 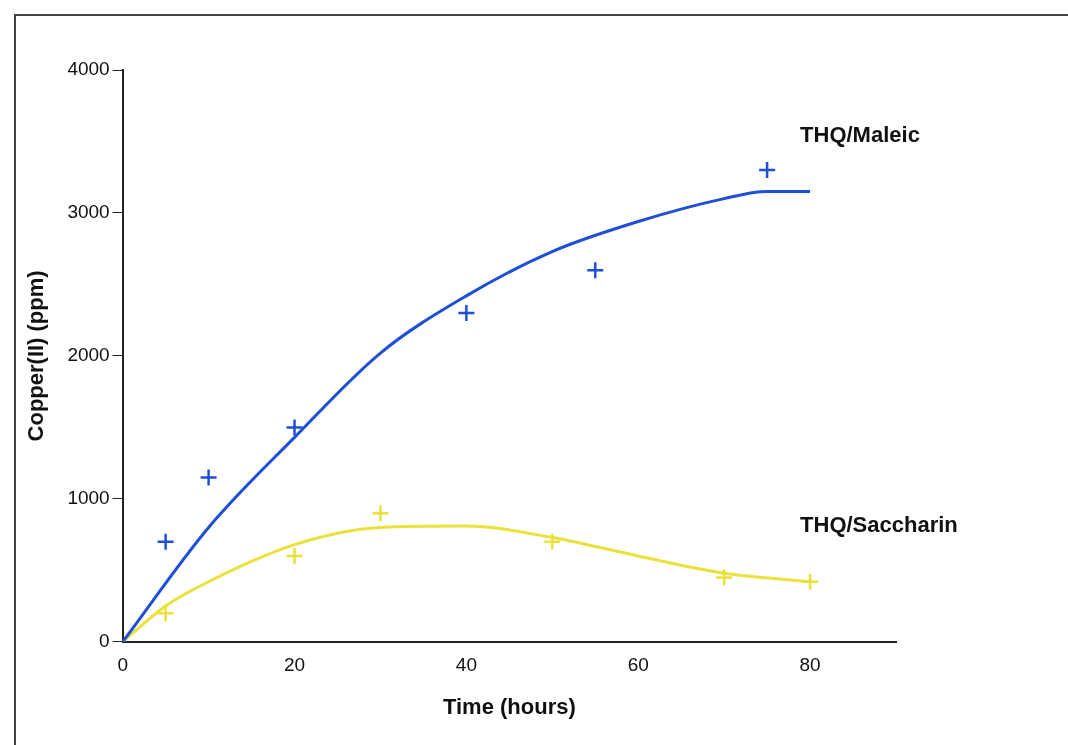 What do you see at coordinates (509, 706) in the screenshot?
I see `x-axis-title: Time (hours)` at bounding box center [509, 706].